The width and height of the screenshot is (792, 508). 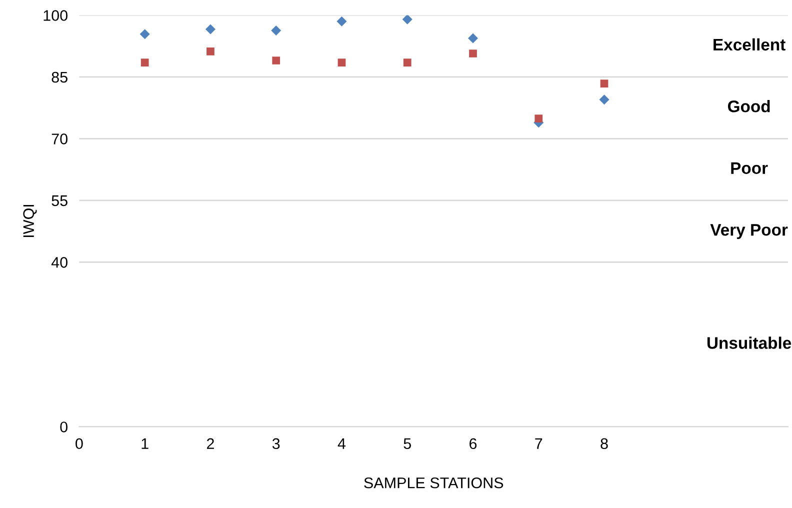 I want to click on annotation: Unsuitable, so click(x=749, y=342).